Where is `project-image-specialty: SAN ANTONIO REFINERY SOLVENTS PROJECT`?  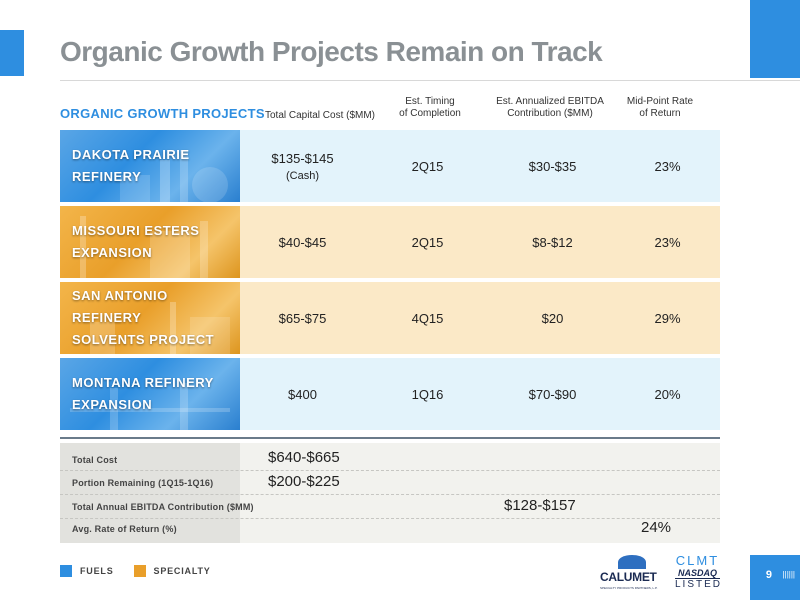 project-image-specialty: SAN ANTONIO REFINERY SOLVENTS PROJECT is located at coordinates (150, 318).